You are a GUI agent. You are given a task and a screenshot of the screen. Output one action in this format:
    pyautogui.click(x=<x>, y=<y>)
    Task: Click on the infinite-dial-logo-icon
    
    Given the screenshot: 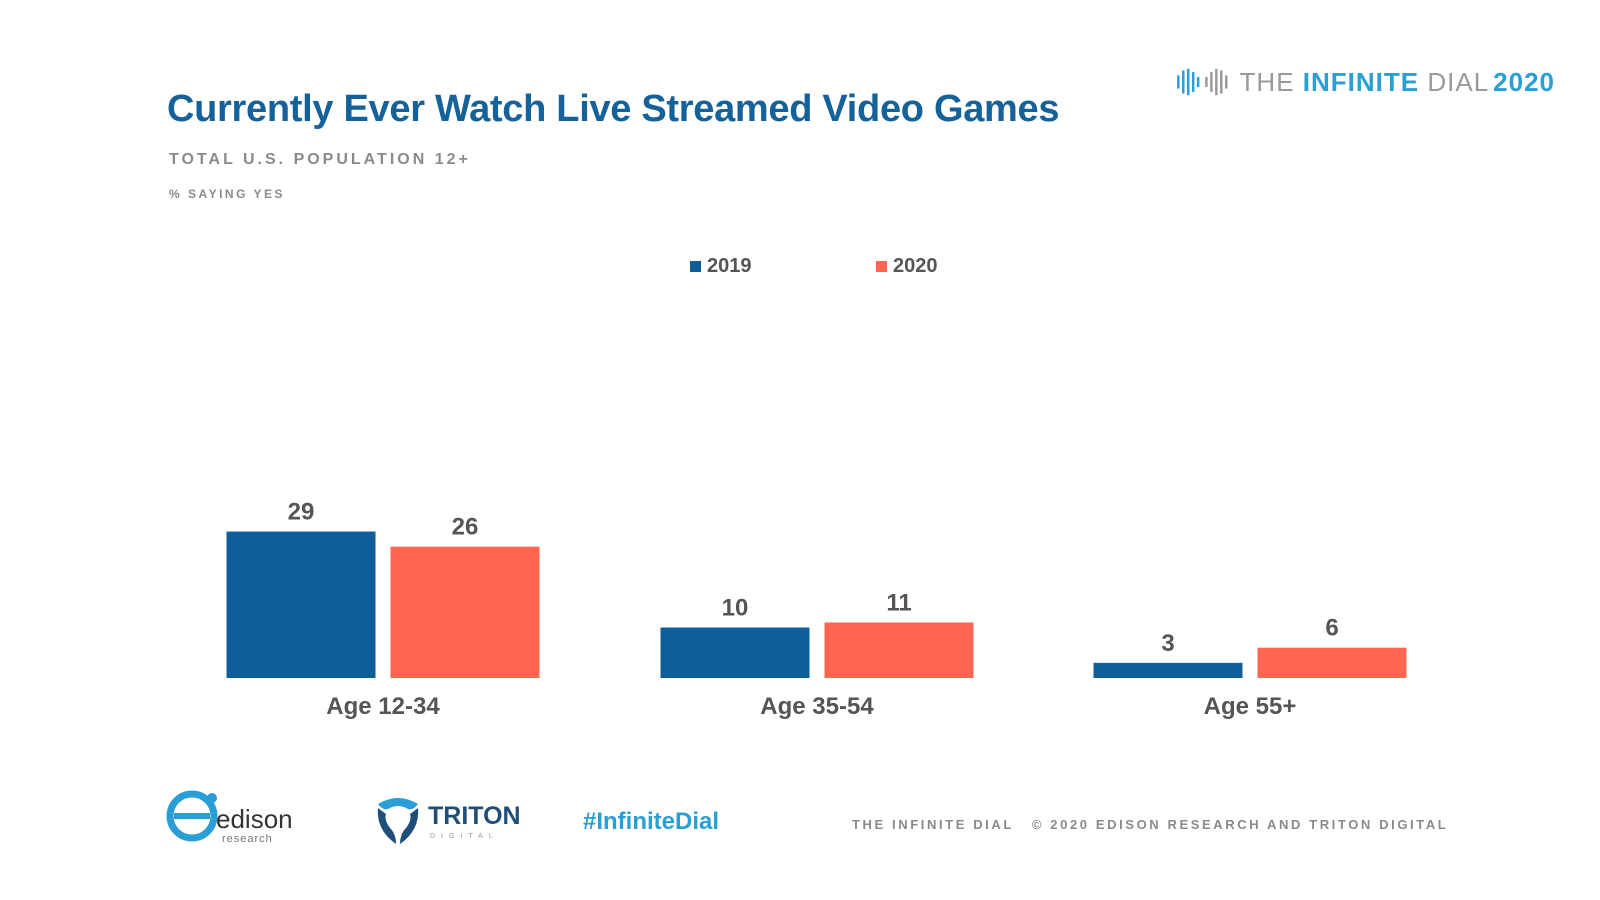 What is the action you would take?
    pyautogui.click(x=1202, y=82)
    